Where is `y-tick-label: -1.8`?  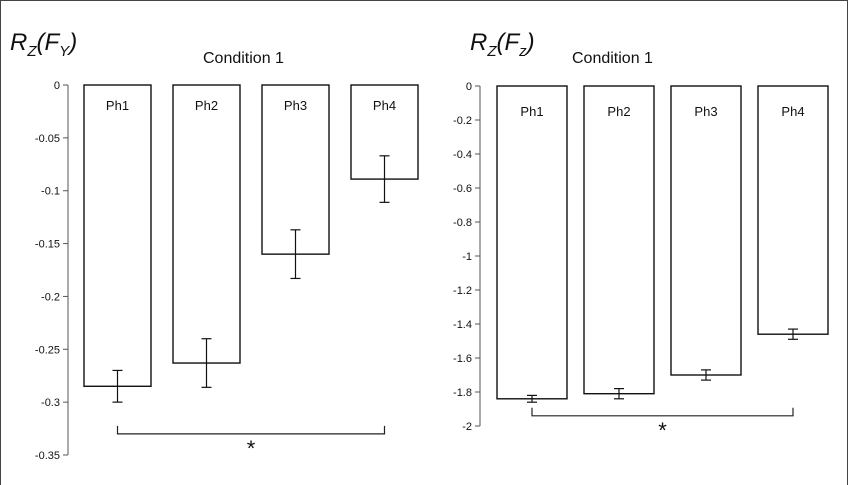 y-tick-label: -1.8 is located at coordinates (462, 393).